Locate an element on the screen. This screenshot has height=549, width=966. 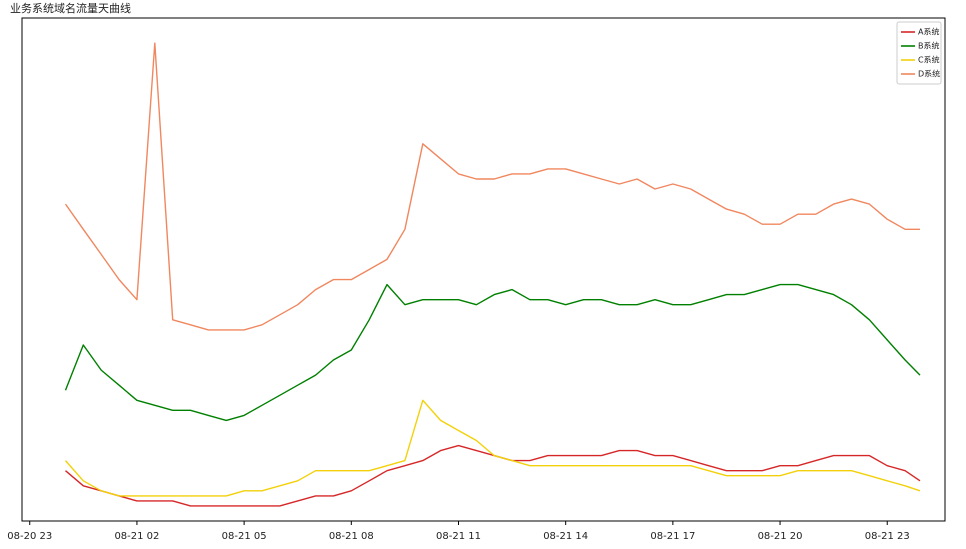
x-tick-label: 08-21 23 is located at coordinates (887, 536).